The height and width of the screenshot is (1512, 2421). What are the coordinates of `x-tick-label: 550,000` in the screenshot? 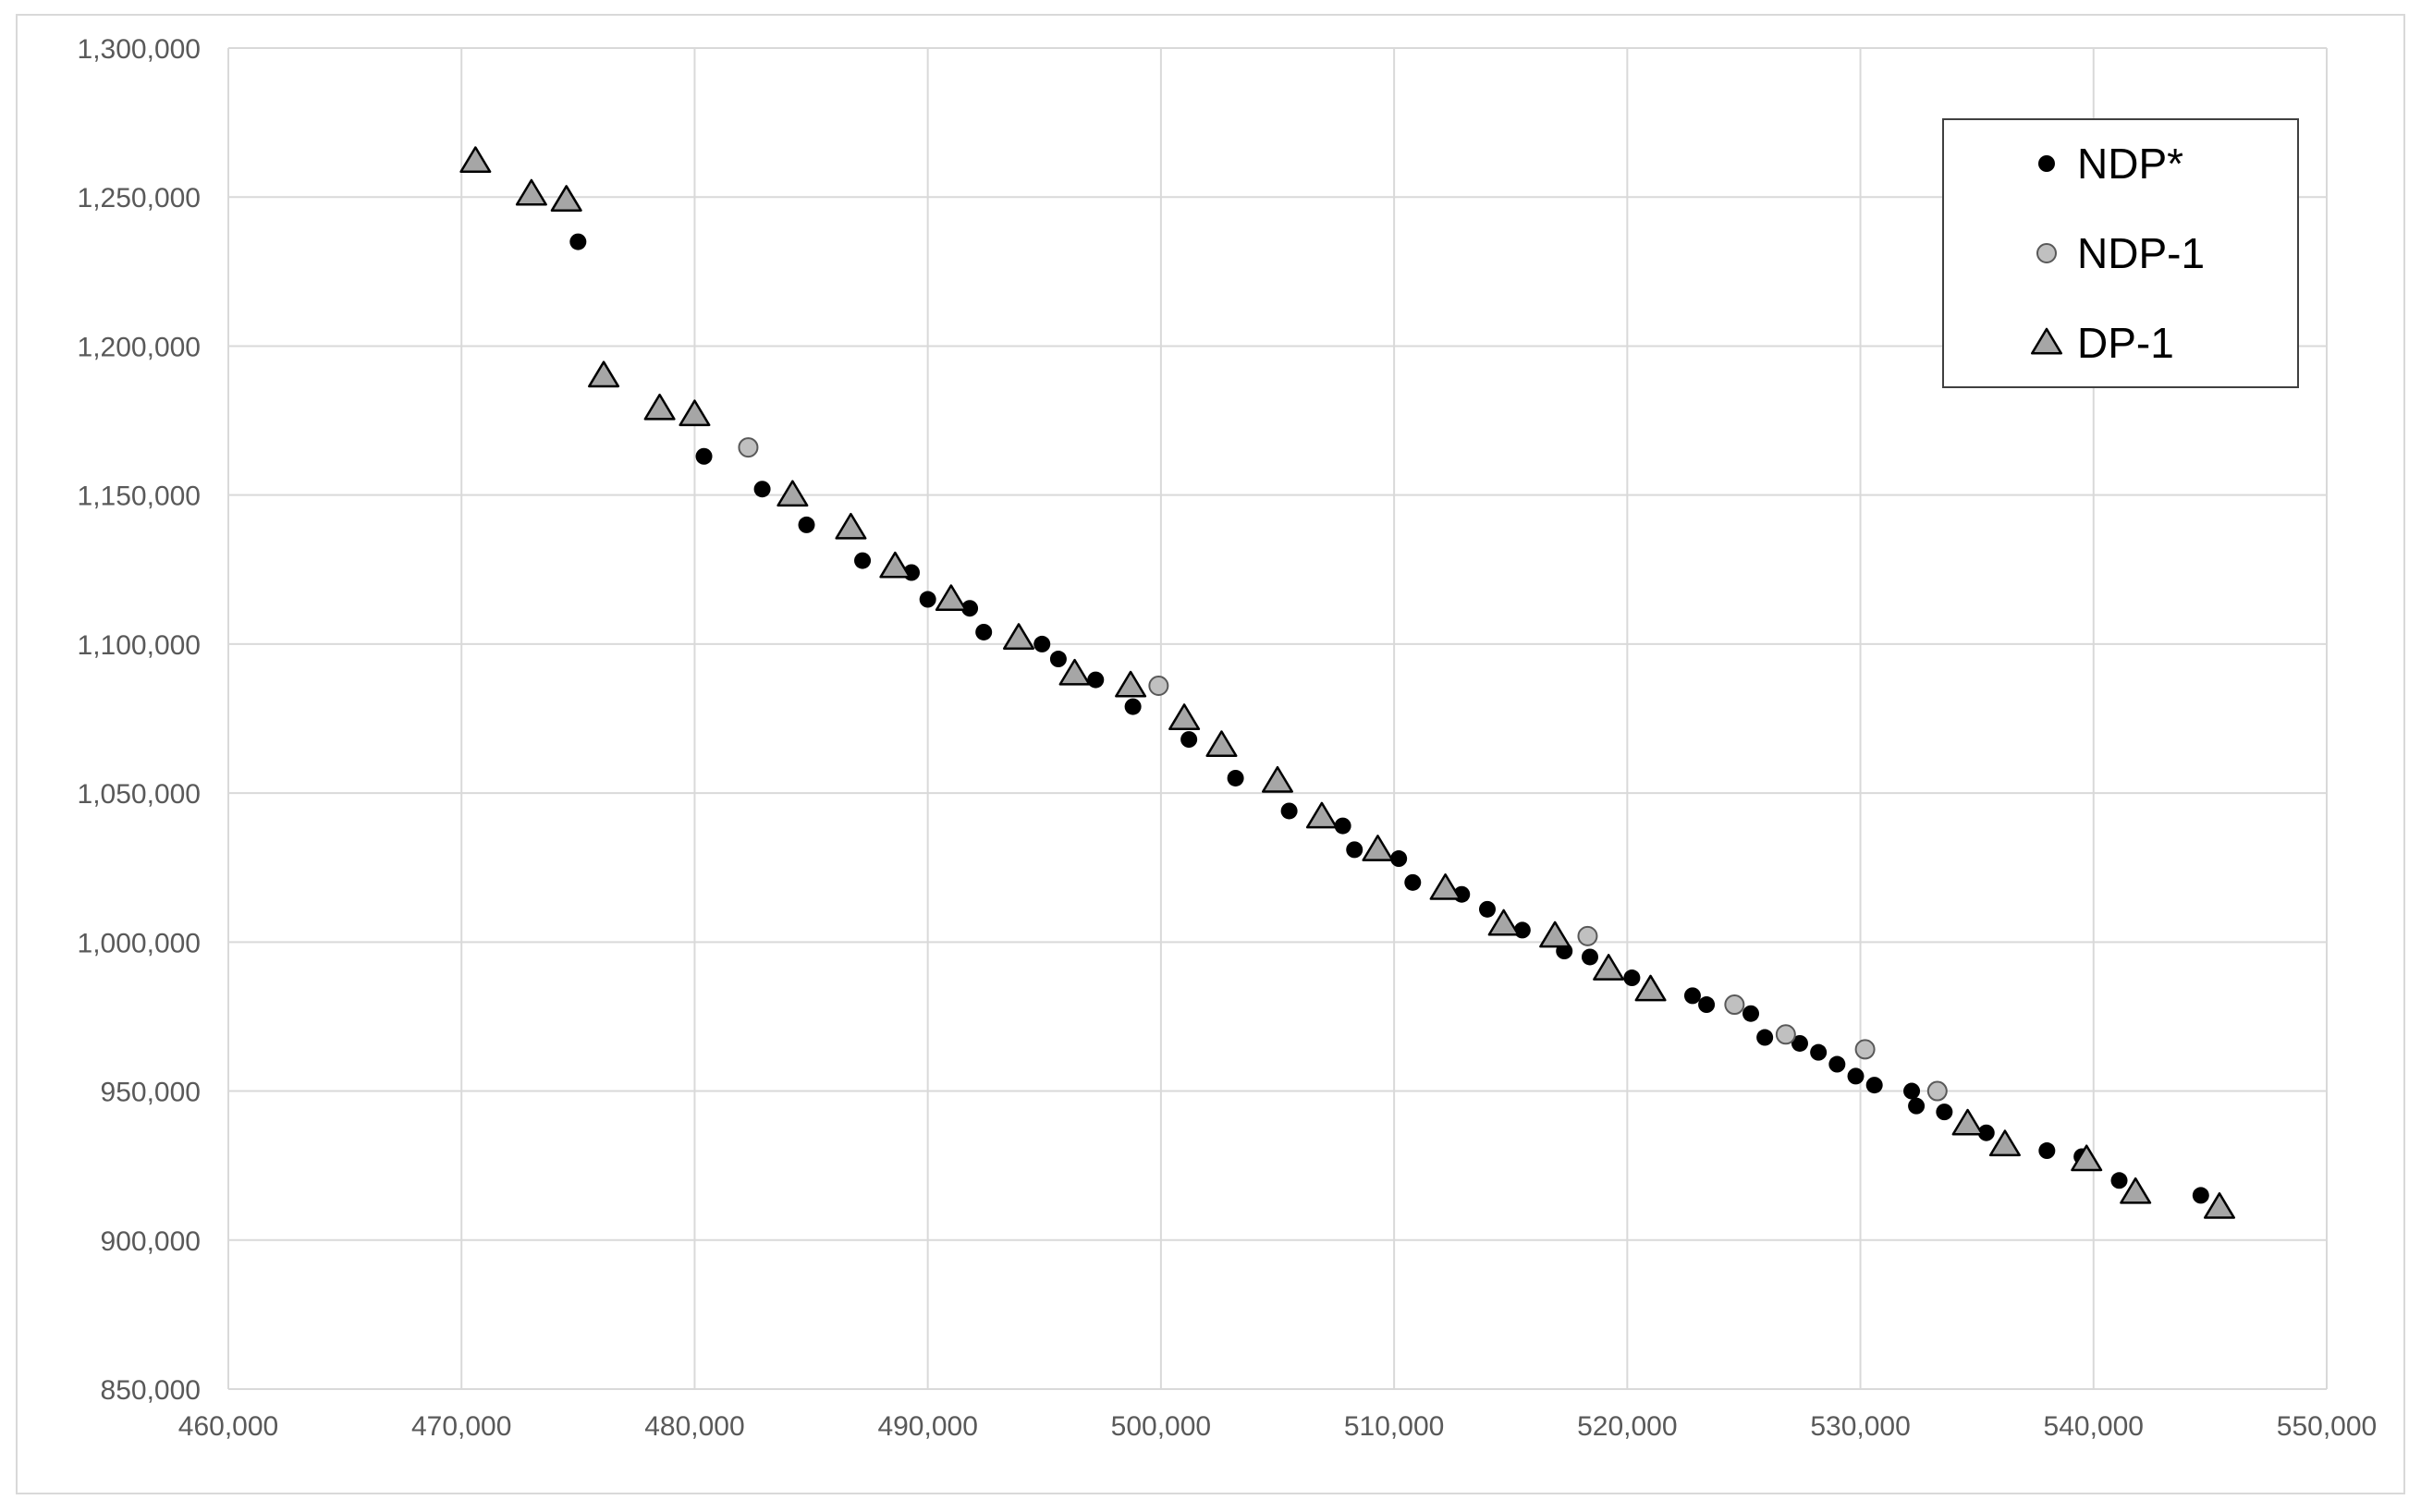 It's located at (2327, 1427).